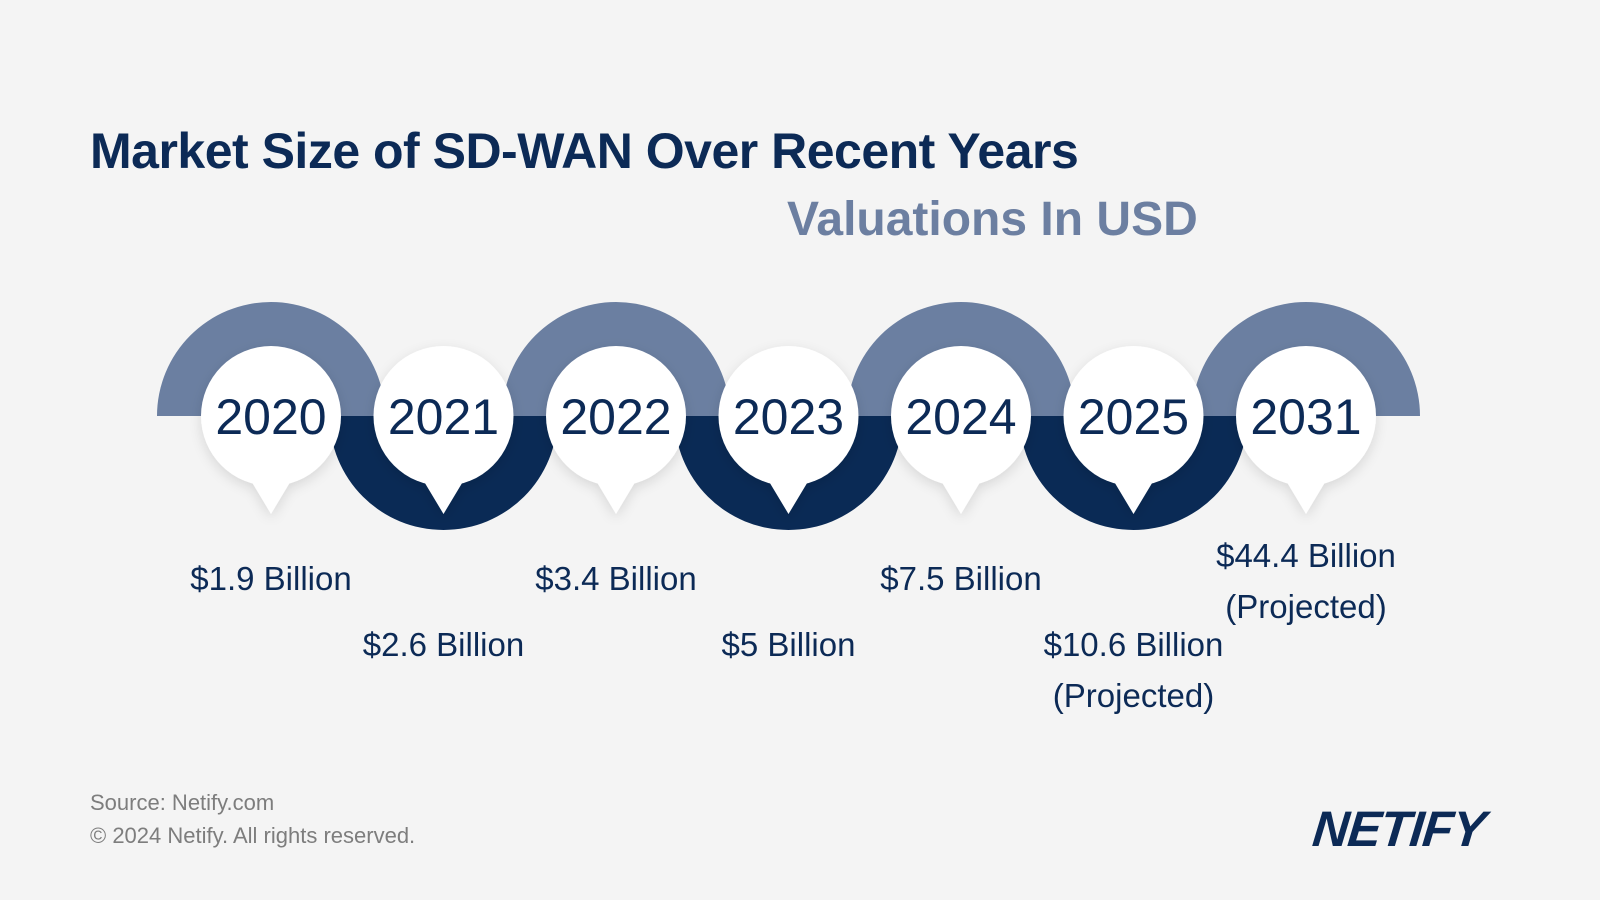  I want to click on value-text: $1.9 Billion, so click(271, 578).